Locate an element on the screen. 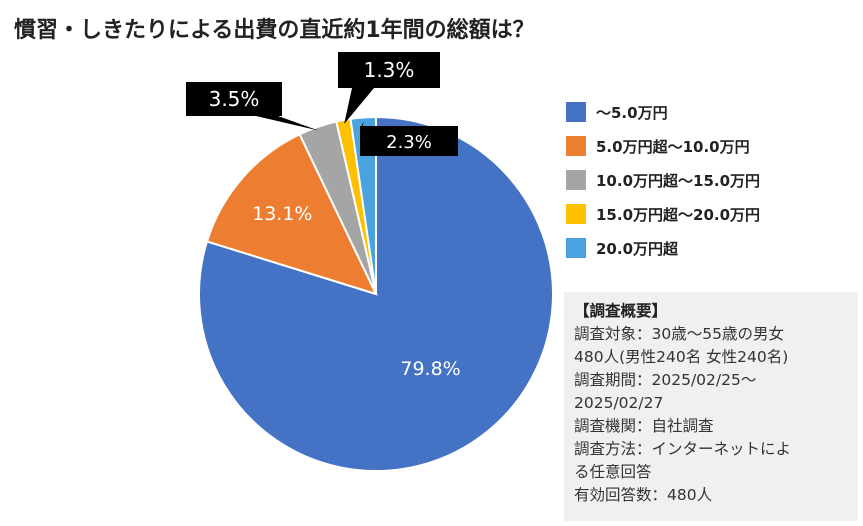 Image resolution: width=863 pixels, height=526 pixels. data-label-4: 2.3% is located at coordinates (409, 142).